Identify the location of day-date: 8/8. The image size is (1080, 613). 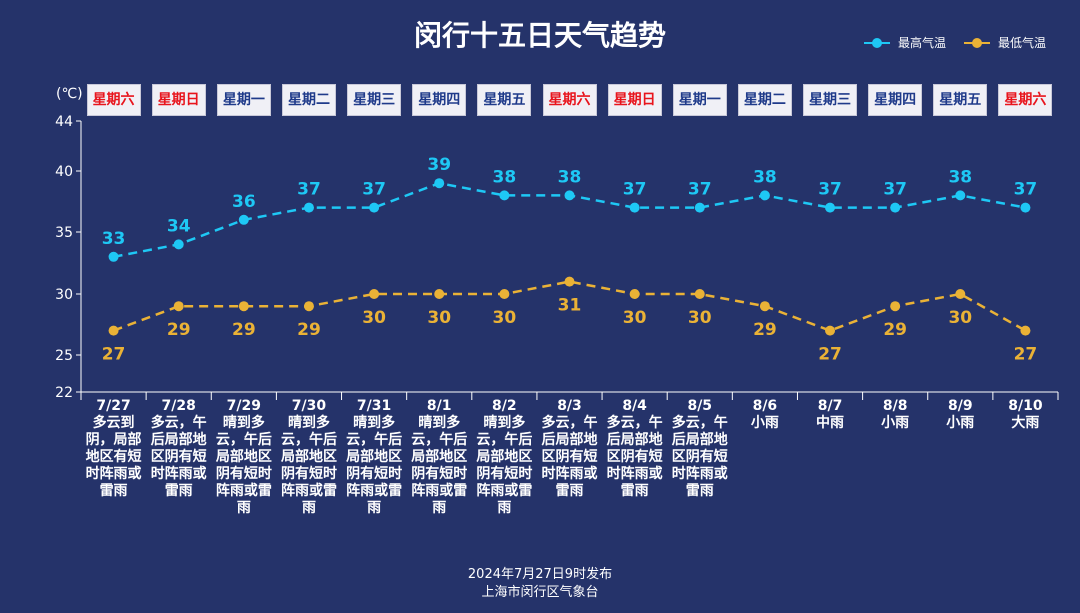
(895, 406).